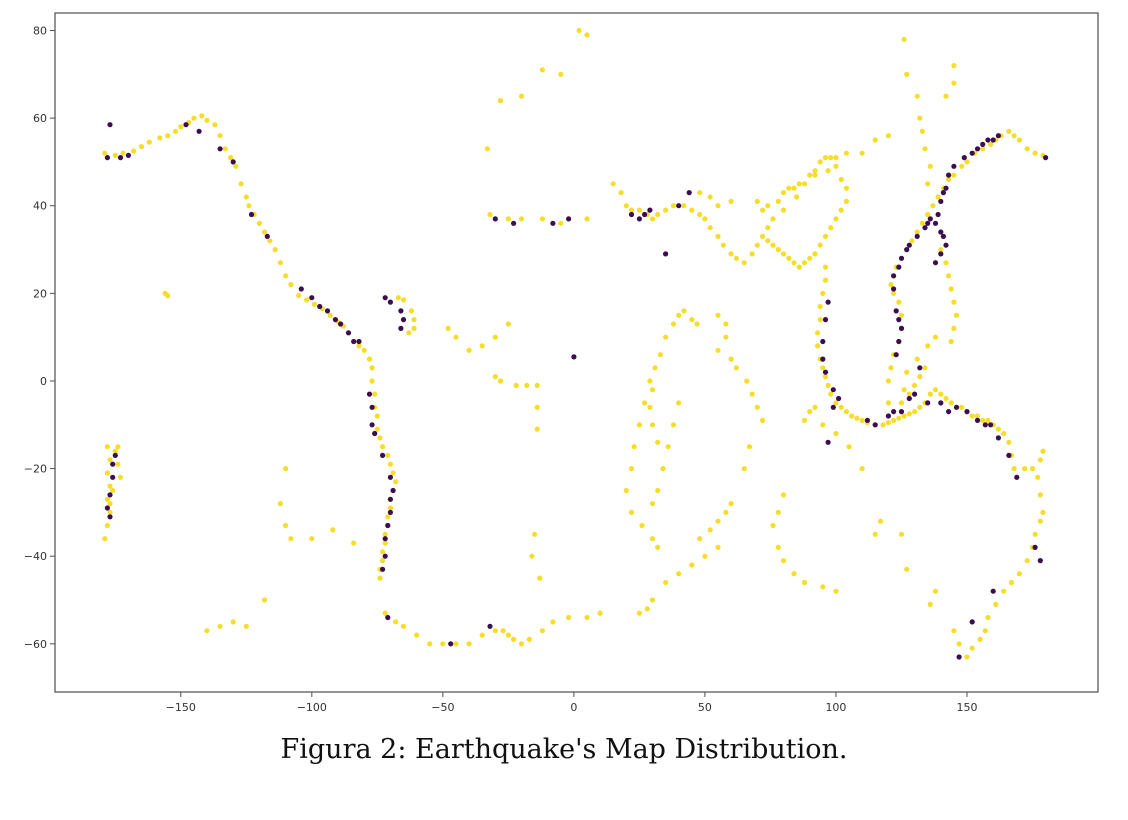 Image resolution: width=1128 pixels, height=820 pixels. What do you see at coordinates (40, 118) in the screenshot?
I see `y-tick-label: 60` at bounding box center [40, 118].